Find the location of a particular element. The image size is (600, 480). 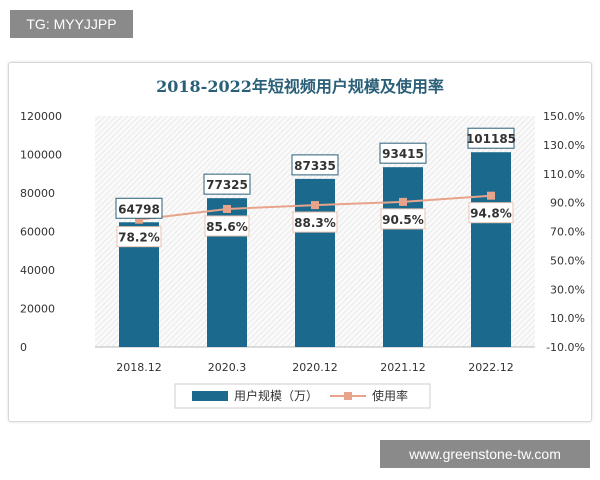

bar-data-label: 87335 is located at coordinates (315, 166).